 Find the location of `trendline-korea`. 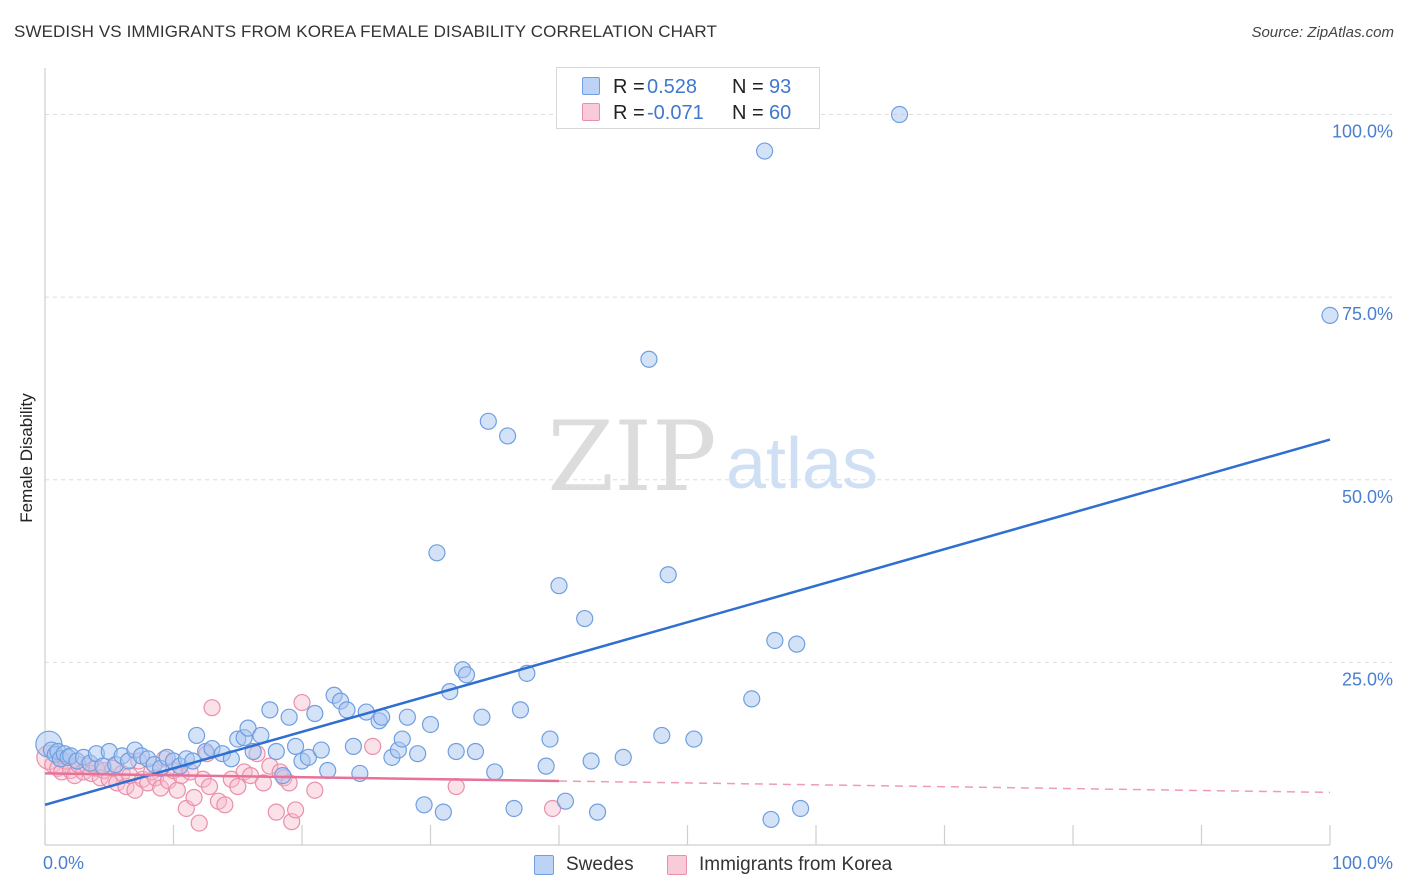

trendline-korea is located at coordinates (302, 777).